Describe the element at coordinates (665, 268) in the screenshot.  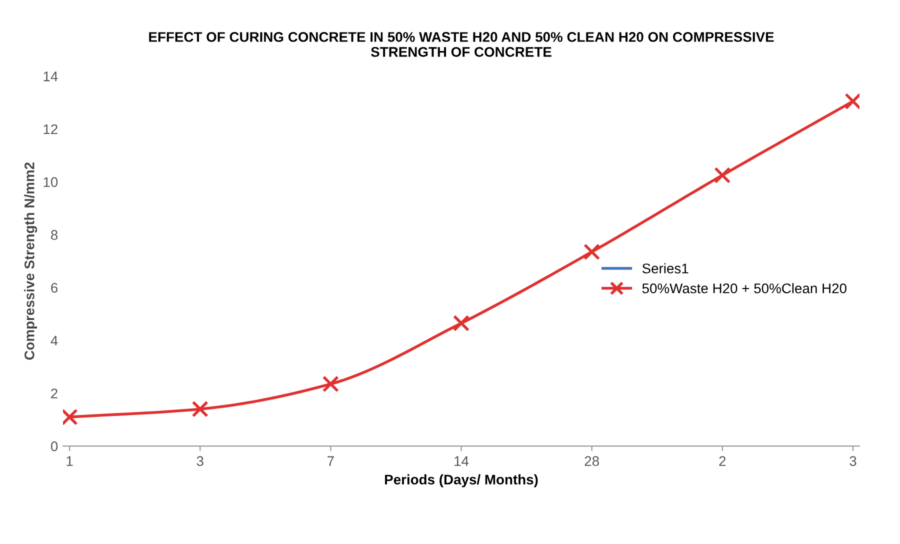
I see `legend-label: Series1` at that location.